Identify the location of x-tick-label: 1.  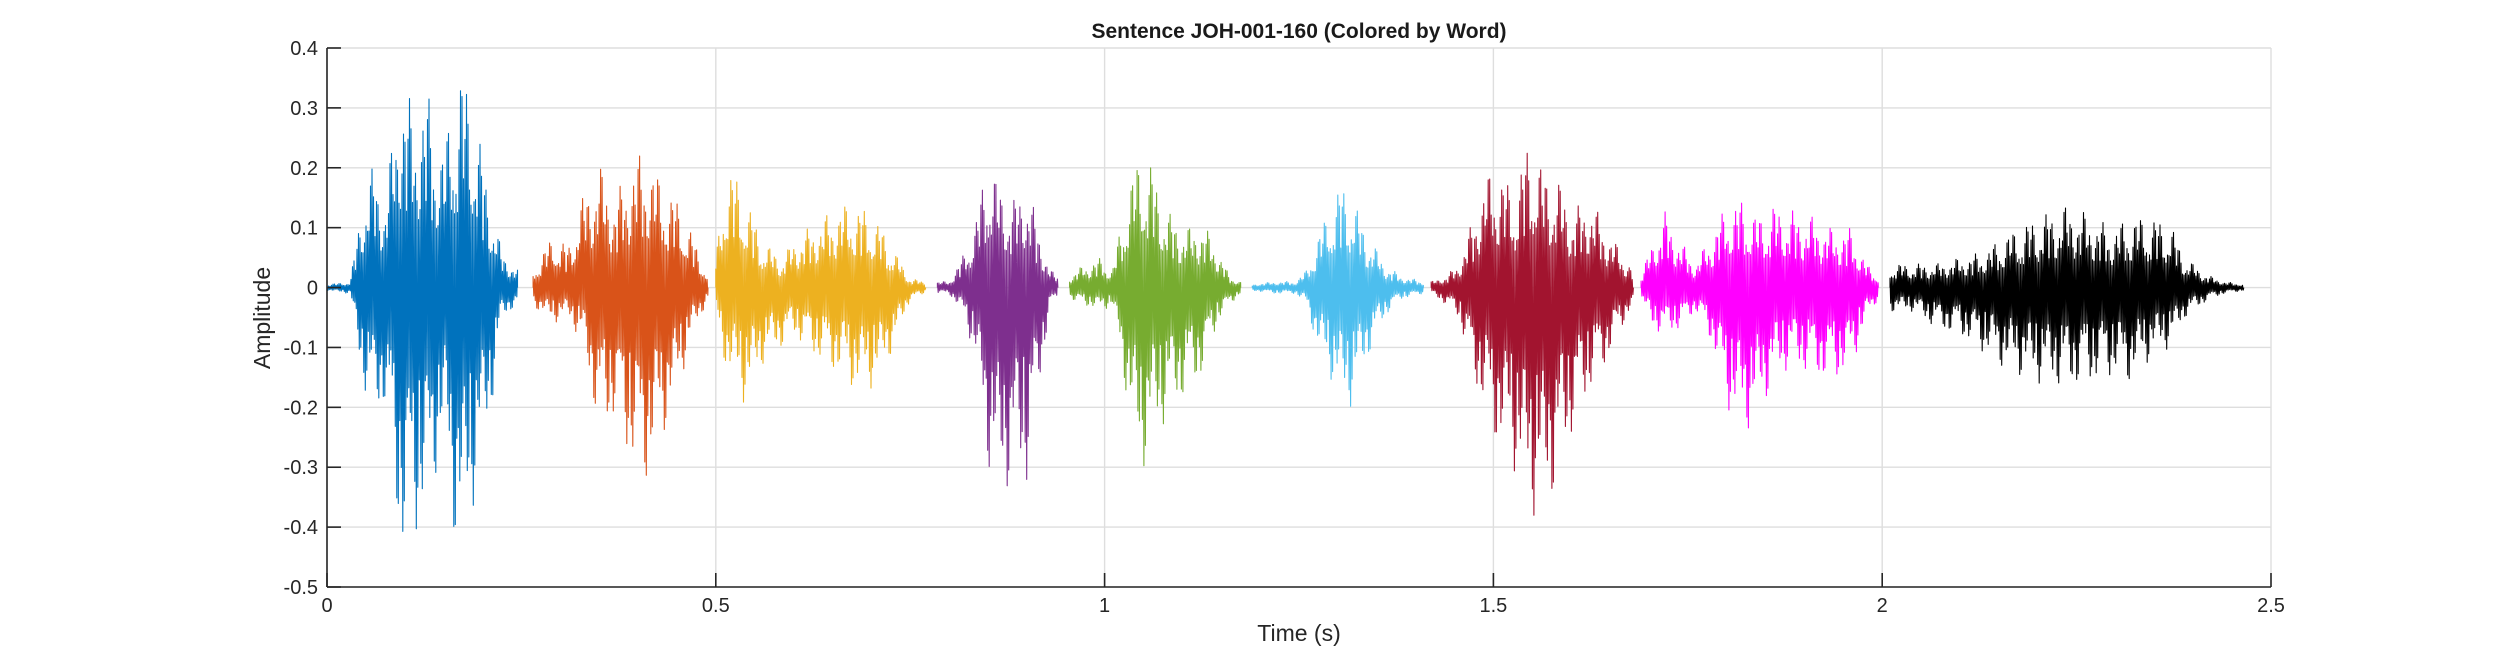
(1104, 606).